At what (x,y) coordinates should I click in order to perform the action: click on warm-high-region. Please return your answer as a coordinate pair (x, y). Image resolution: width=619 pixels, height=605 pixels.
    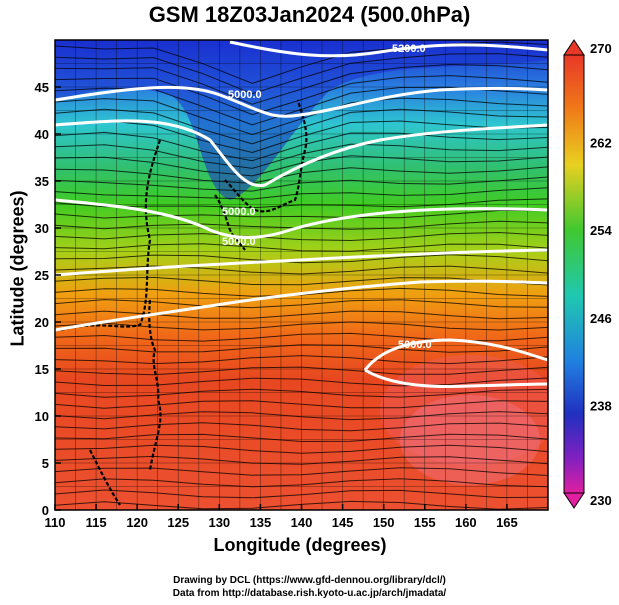
    Looking at the image, I should click on (464, 410).